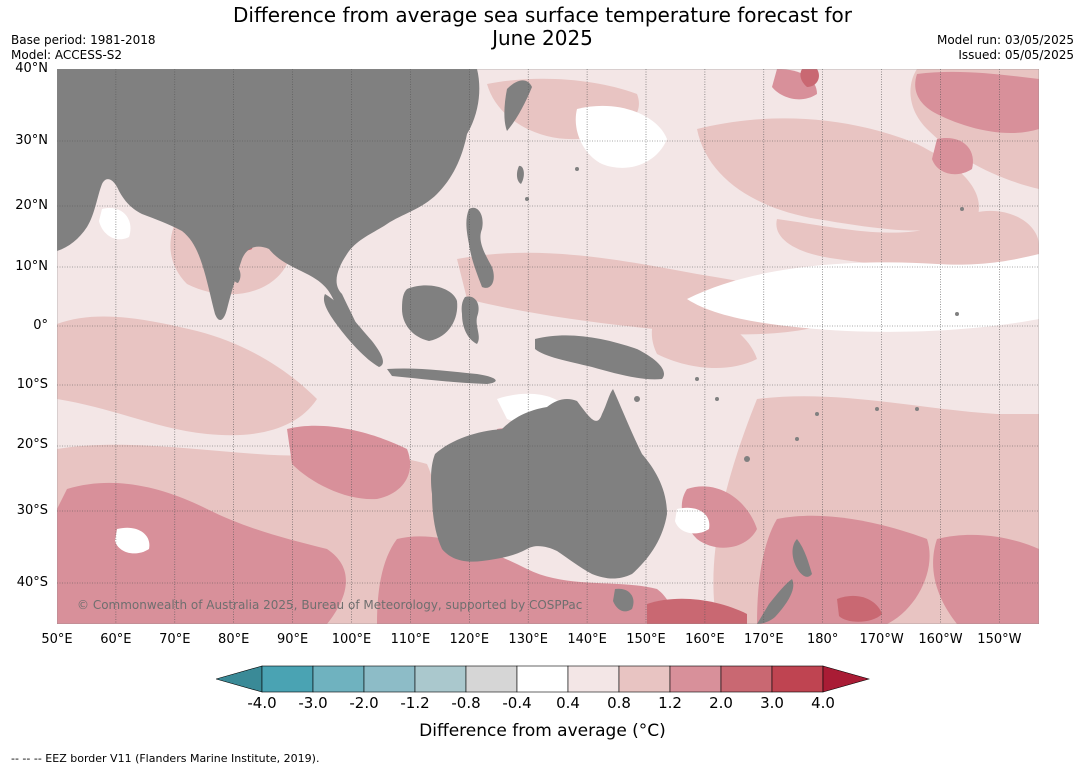 Image resolution: width=1085 pixels, height=770 pixels. I want to click on colorbar-tick-label: 1.2, so click(670, 703).